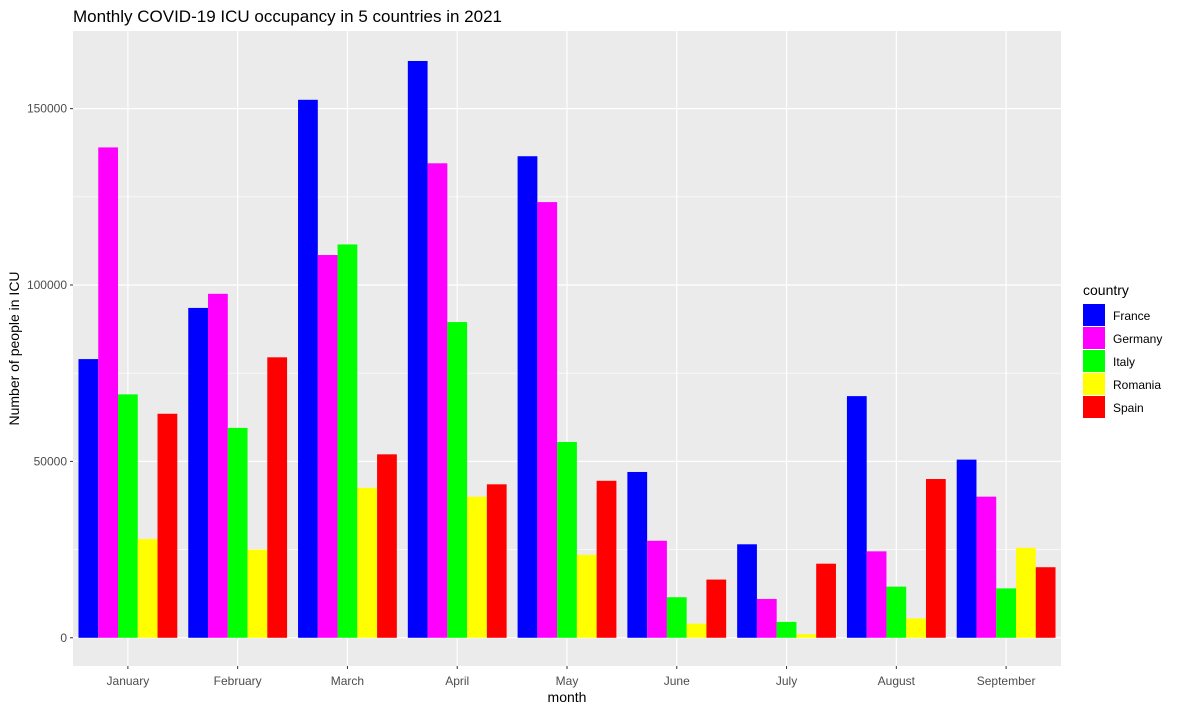 This screenshot has height=712, width=1179. What do you see at coordinates (167, 525) in the screenshot?
I see `bar-spain-january` at bounding box center [167, 525].